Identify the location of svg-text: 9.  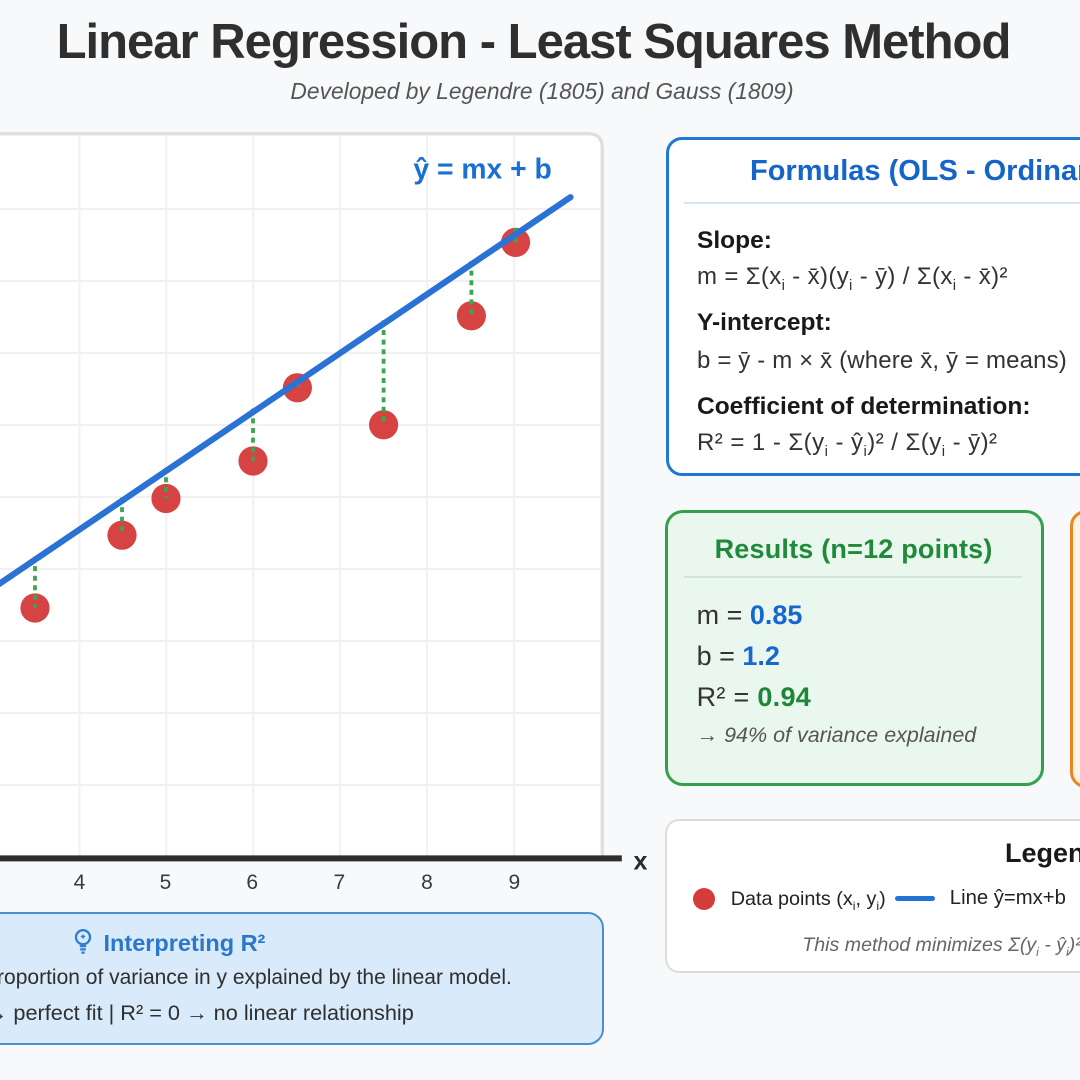
(515, 882).